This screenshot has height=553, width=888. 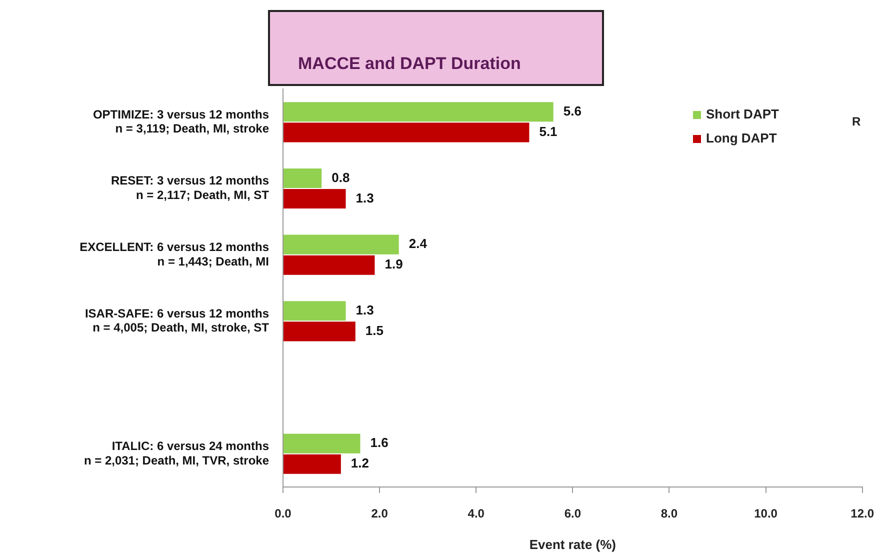 What do you see at coordinates (190, 188) in the screenshot?
I see `y-tick-label: RESET: 3 versus 12 months n = 2,117; Death, MI, ST` at bounding box center [190, 188].